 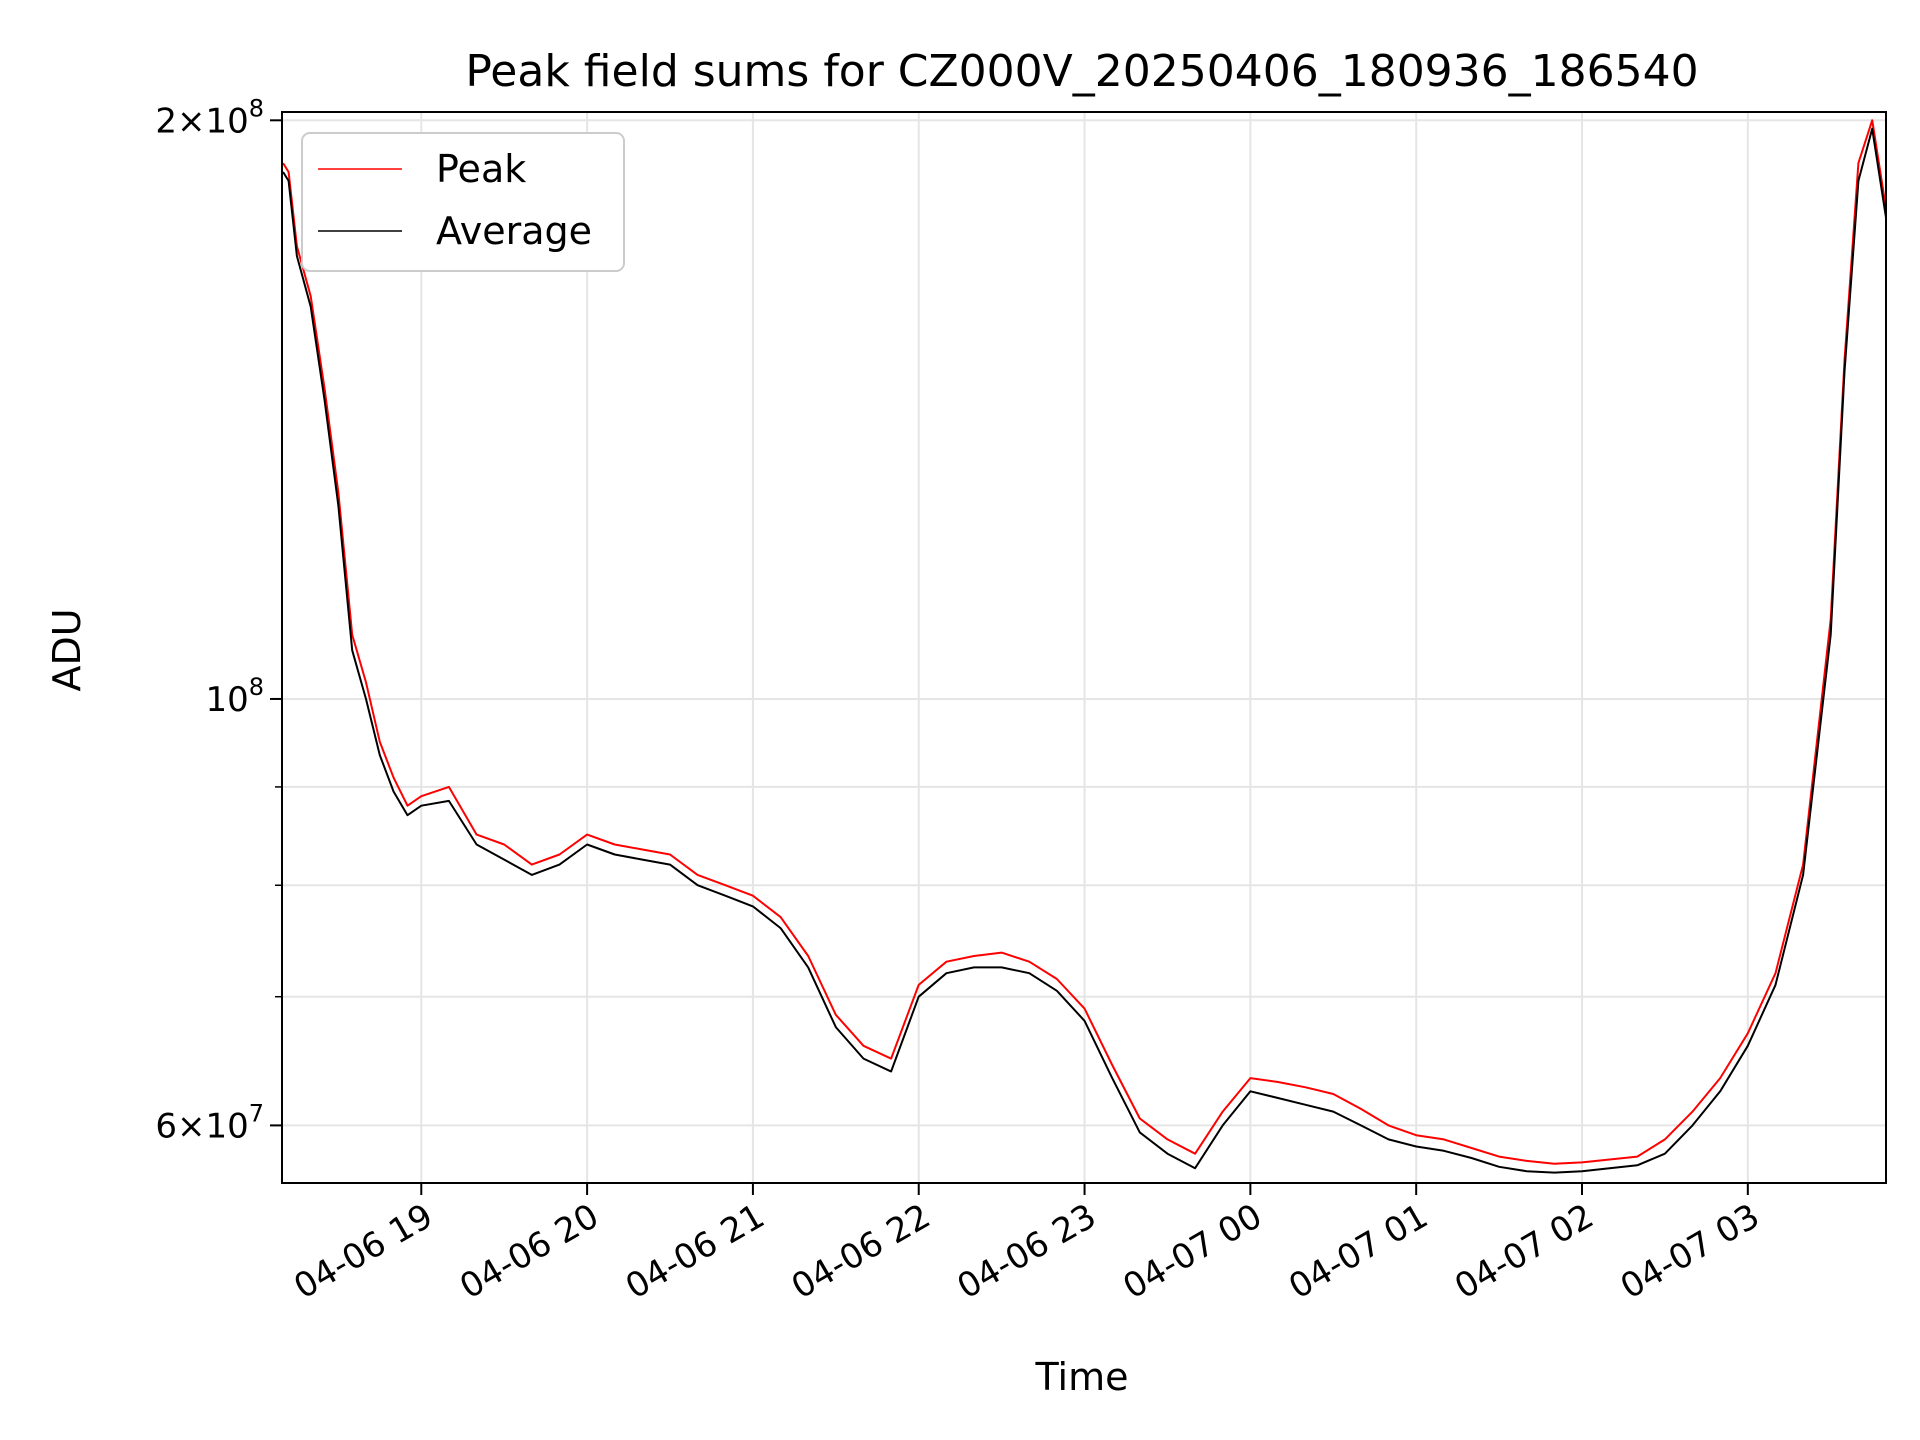 I want to click on y-tick-label: 2×108, so click(x=209, y=117).